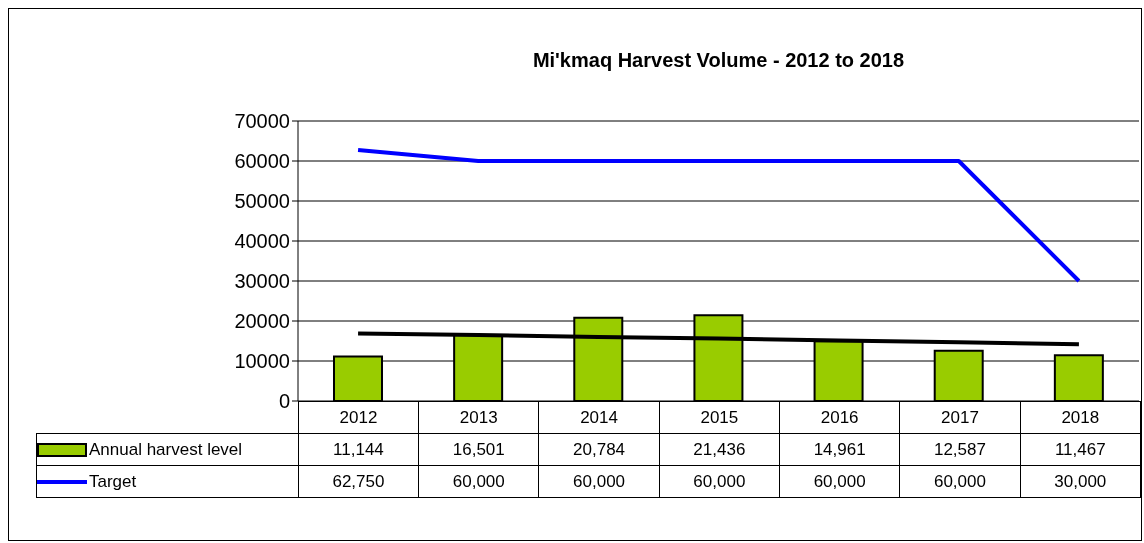 The height and width of the screenshot is (543, 1144). I want to click on x-tick-label: 2012, so click(358, 417).